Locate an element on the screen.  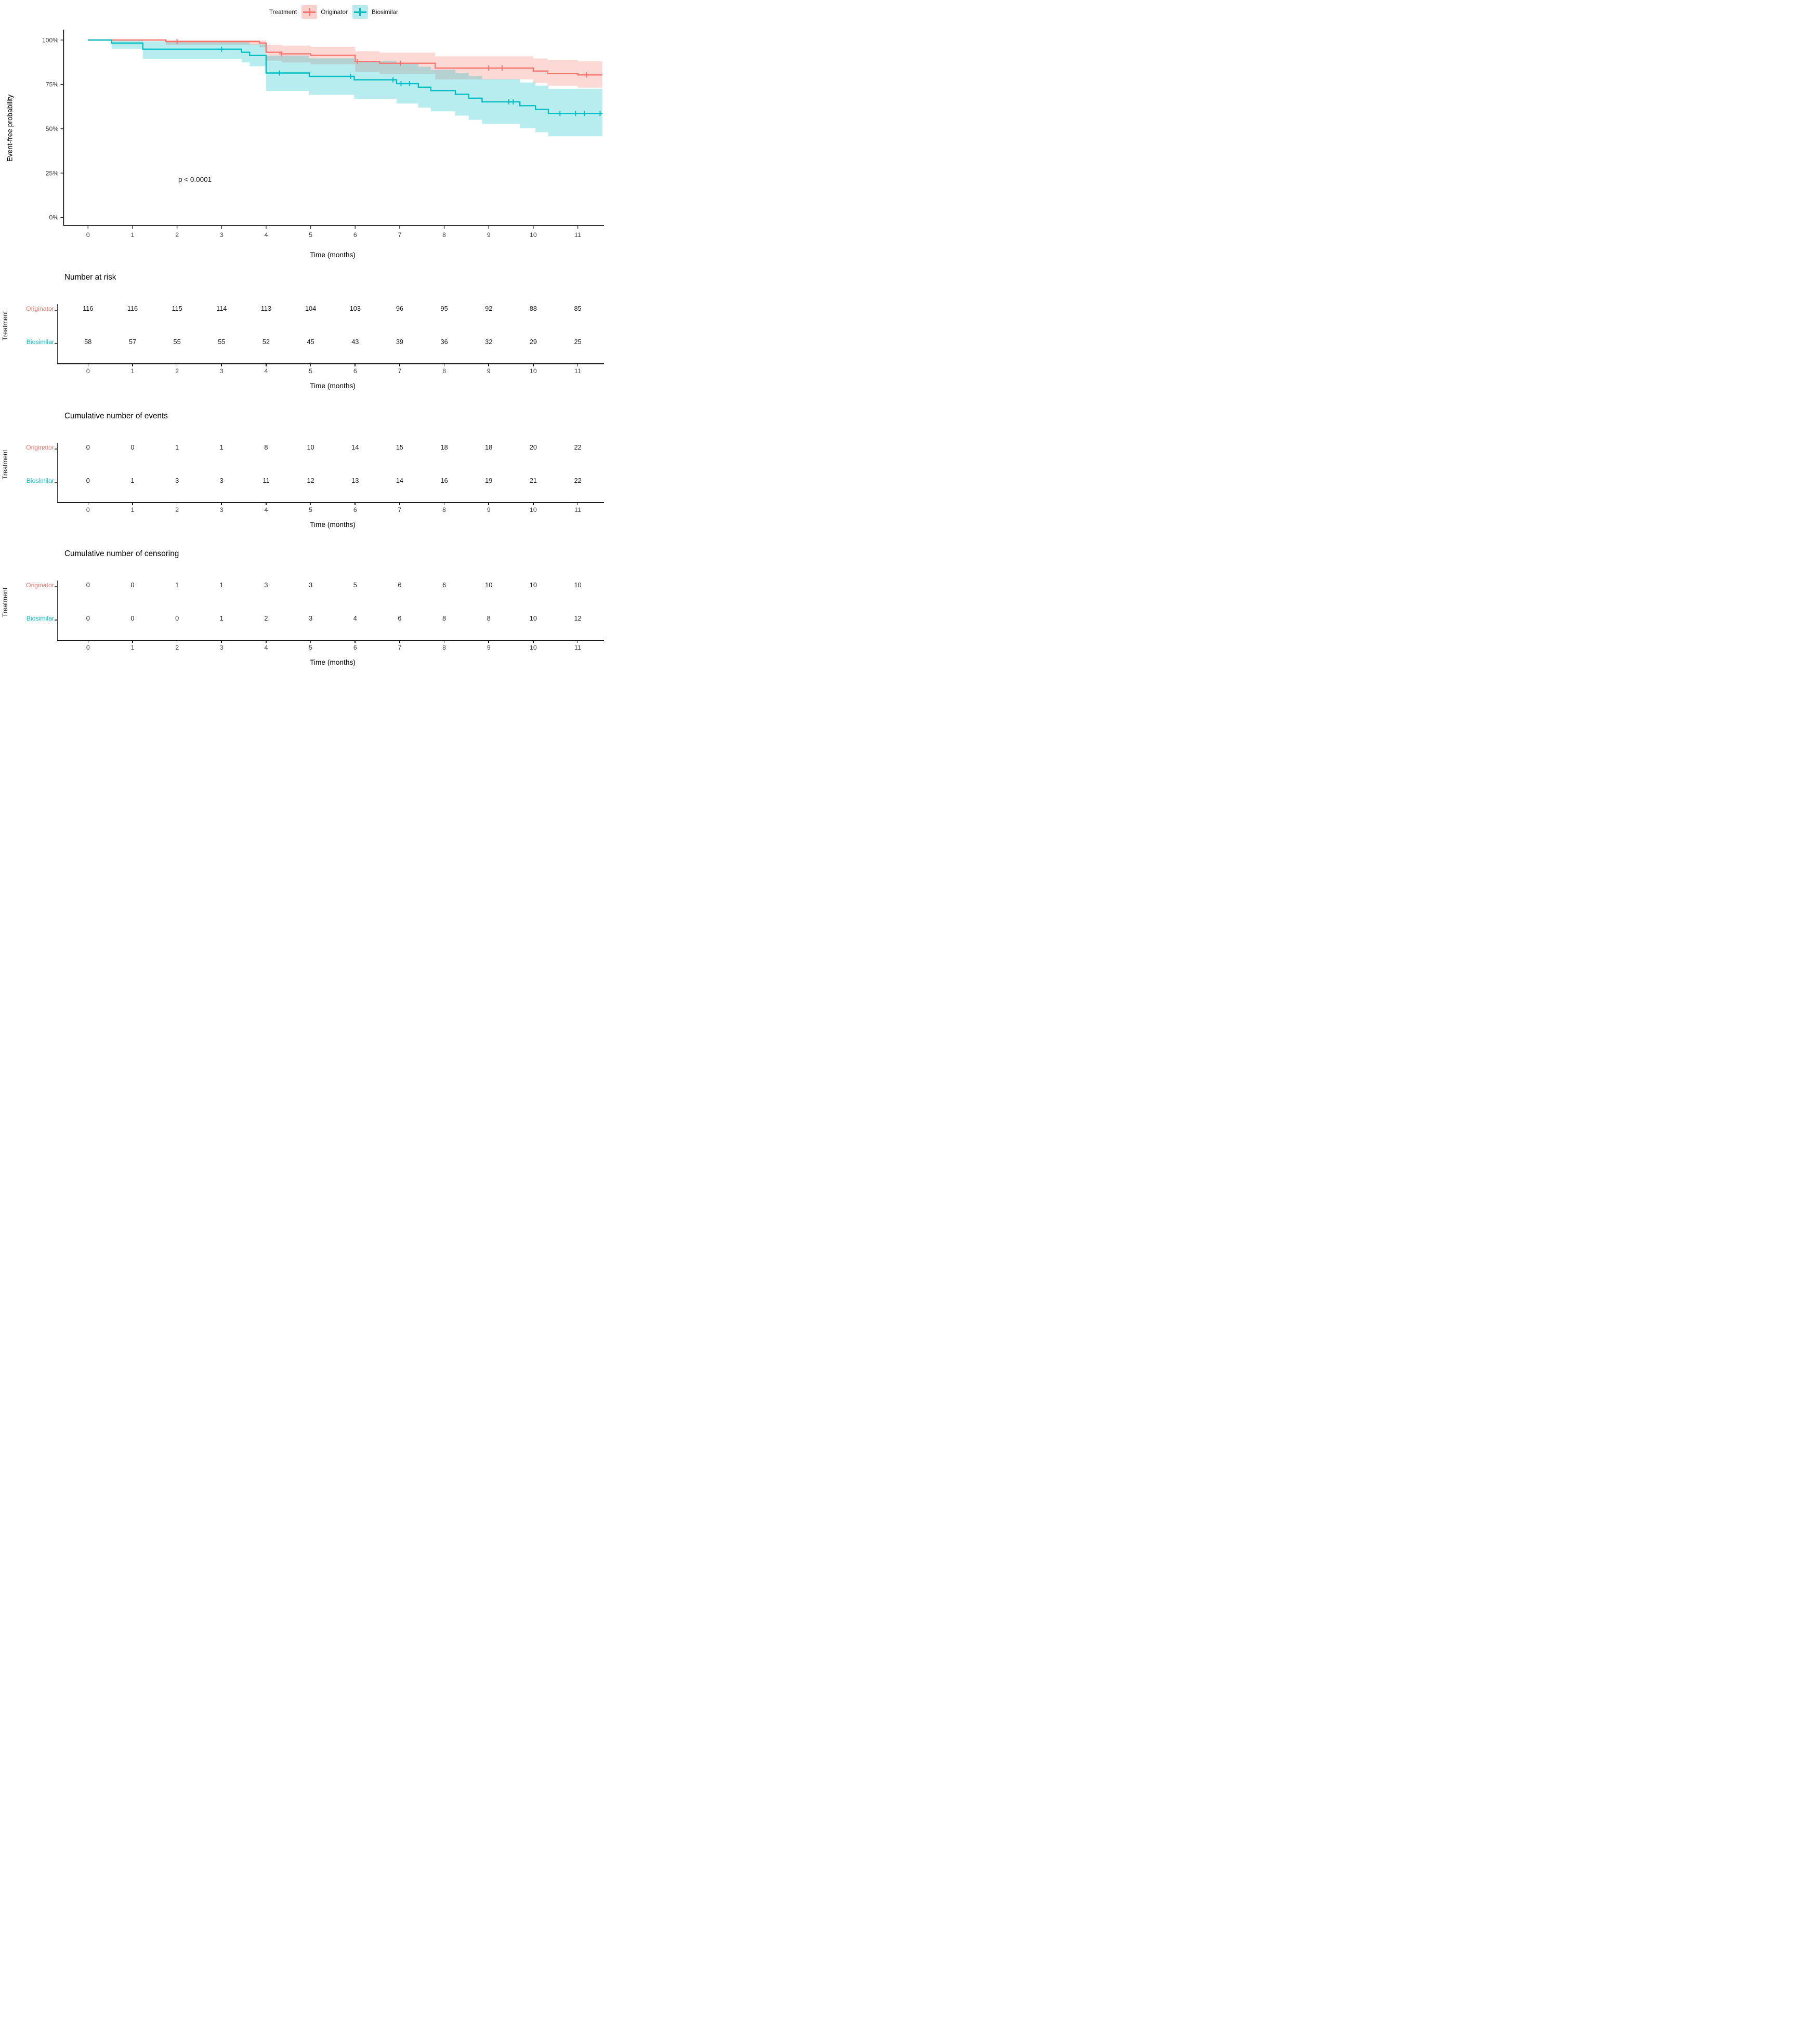
table-row-biosimilar: Biosimilar 0 0 0 1 2 3 4 6 8 8 10 12 is located at coordinates (302, 620).